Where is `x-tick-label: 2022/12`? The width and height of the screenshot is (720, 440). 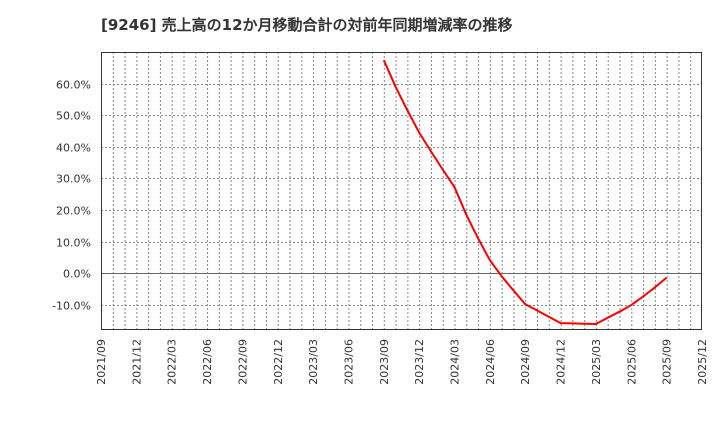 x-tick-label: 2022/12 is located at coordinates (278, 362).